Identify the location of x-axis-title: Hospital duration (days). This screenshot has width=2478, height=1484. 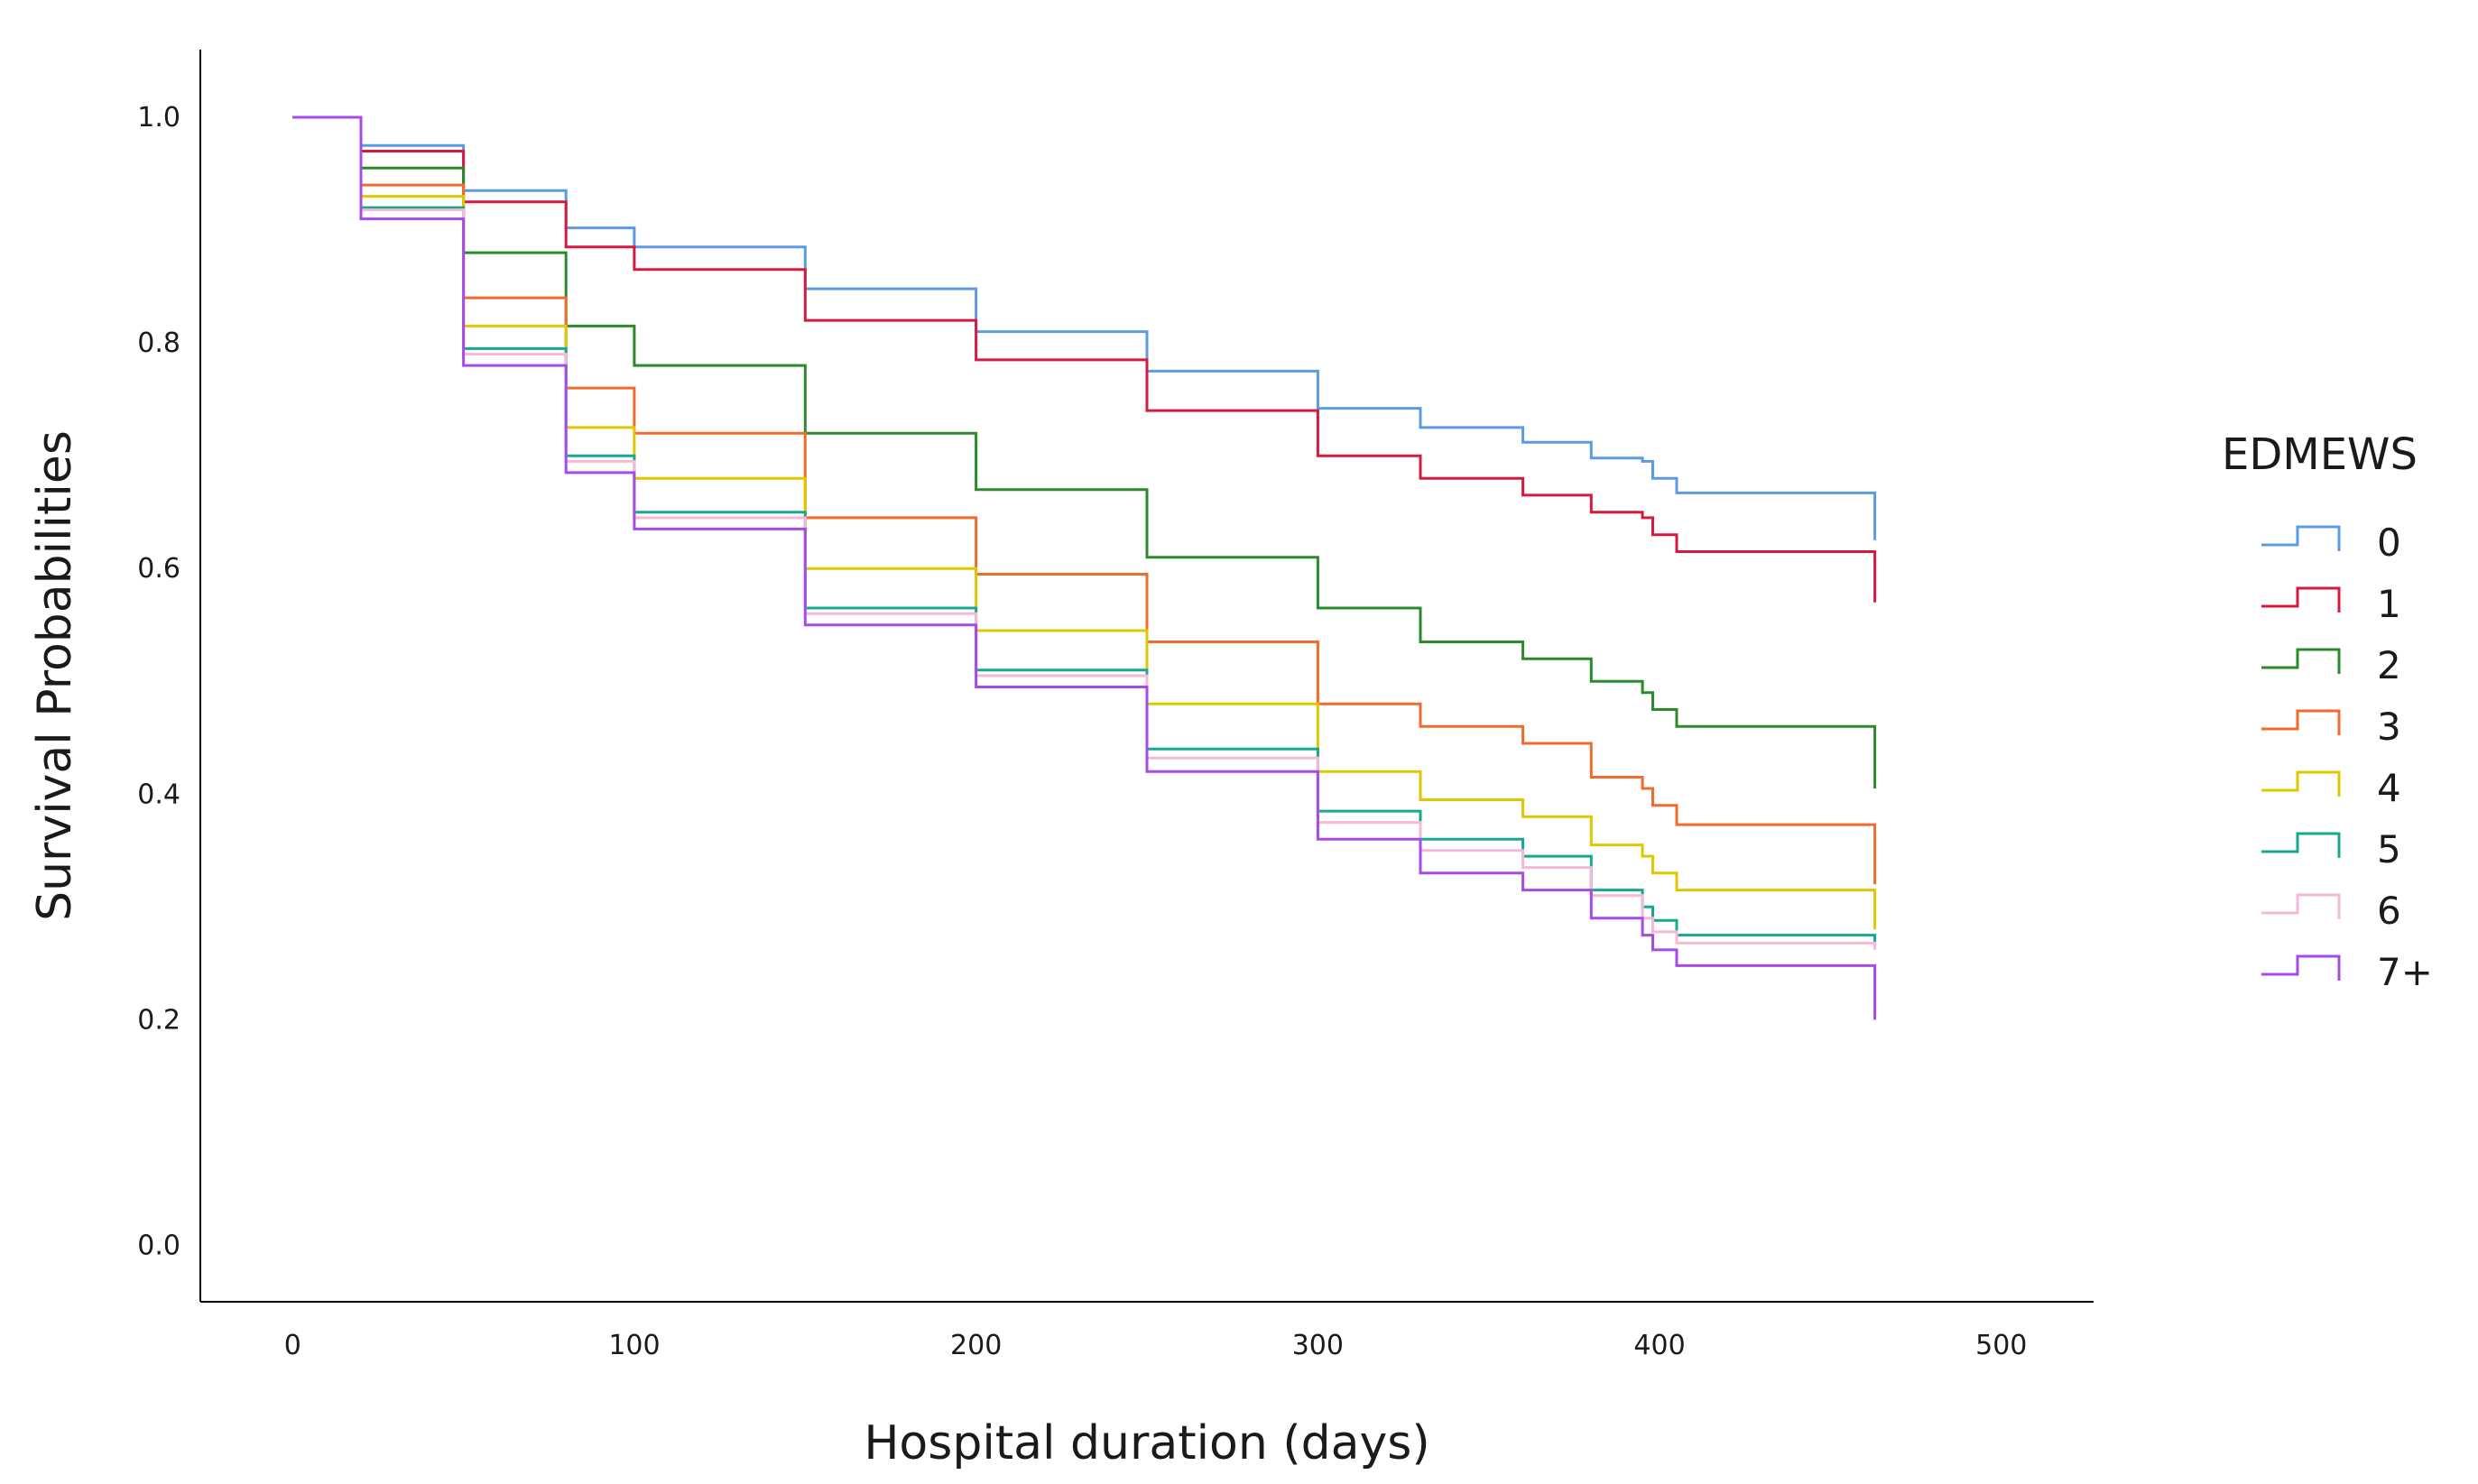
(1147, 1443).